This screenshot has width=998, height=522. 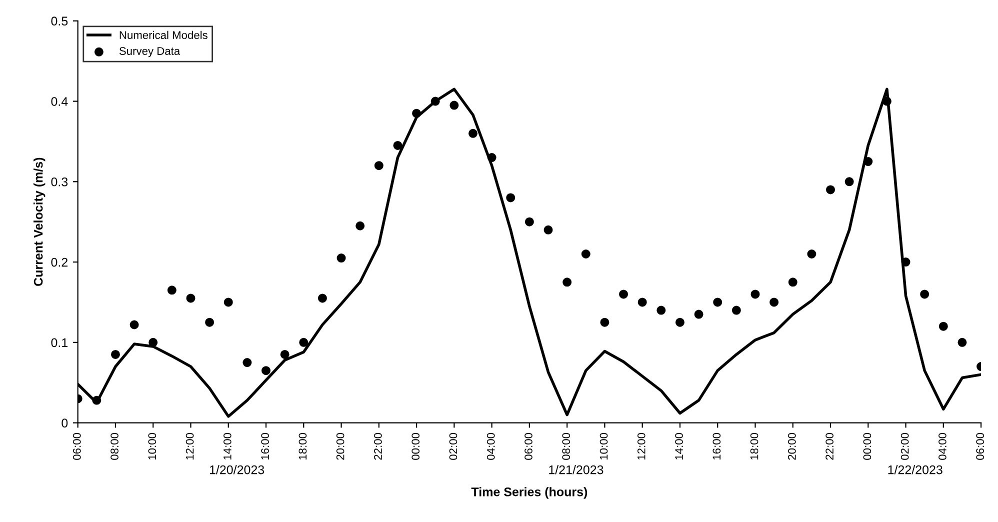 I want to click on y-tick-label: 0.1, so click(x=59, y=343).